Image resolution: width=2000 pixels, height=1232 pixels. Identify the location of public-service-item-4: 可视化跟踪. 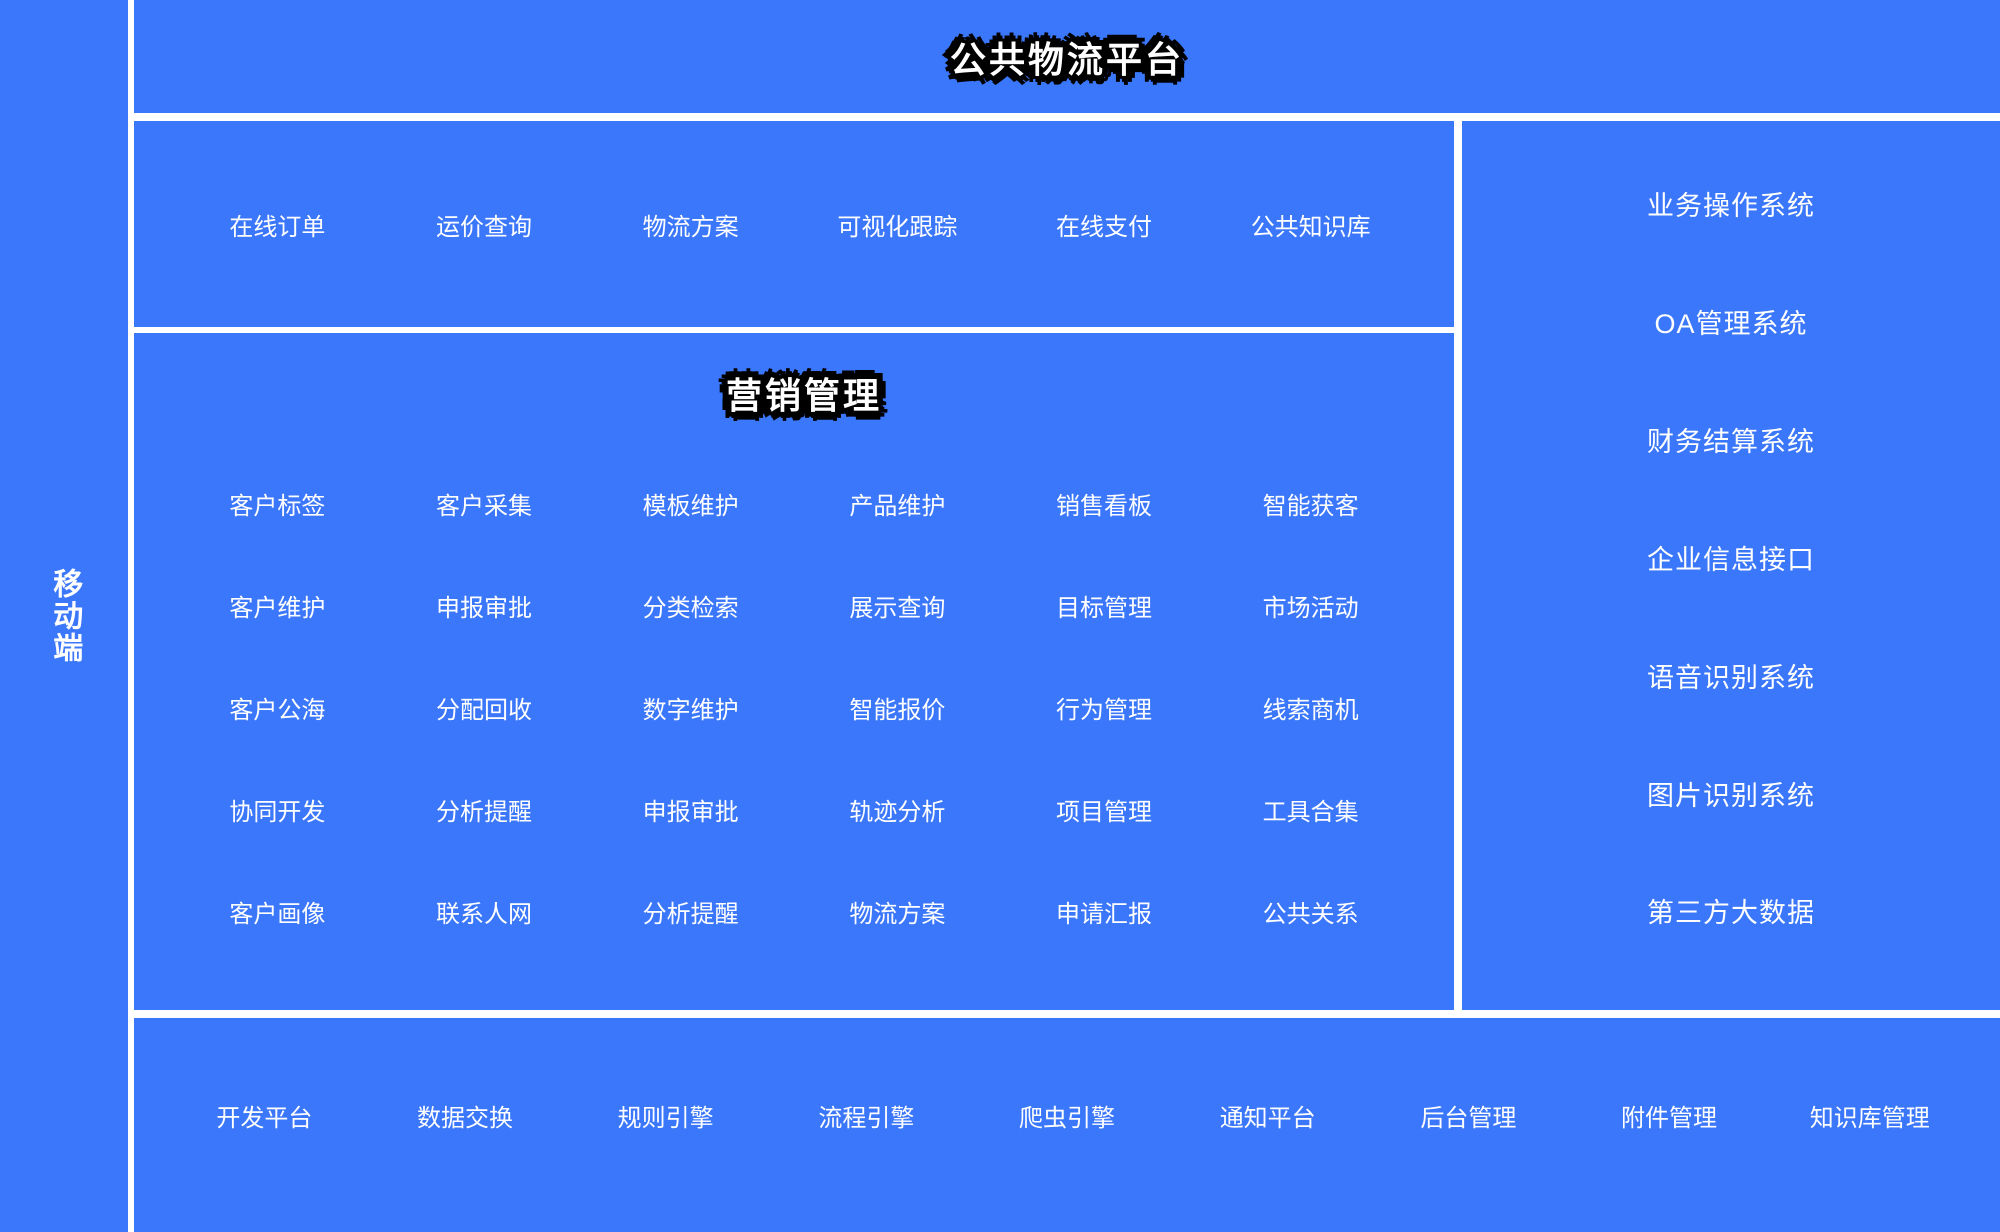
(897, 227).